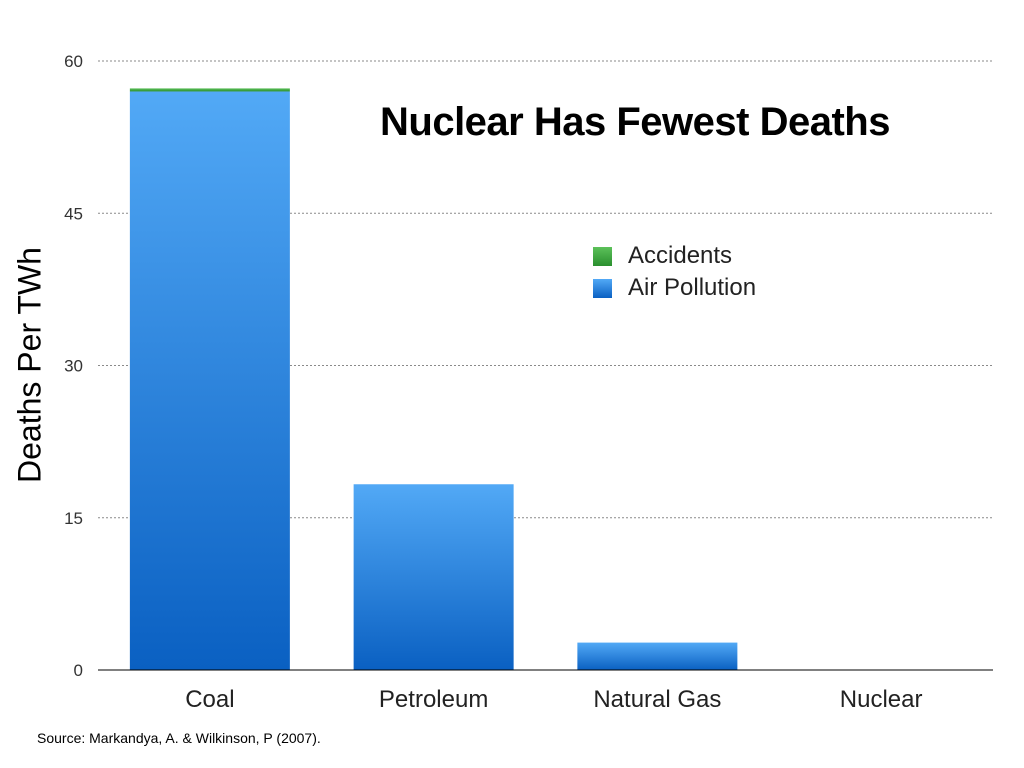 This screenshot has height=768, width=1024. I want to click on legend-item-air-pollution: Air Pollution, so click(674, 288).